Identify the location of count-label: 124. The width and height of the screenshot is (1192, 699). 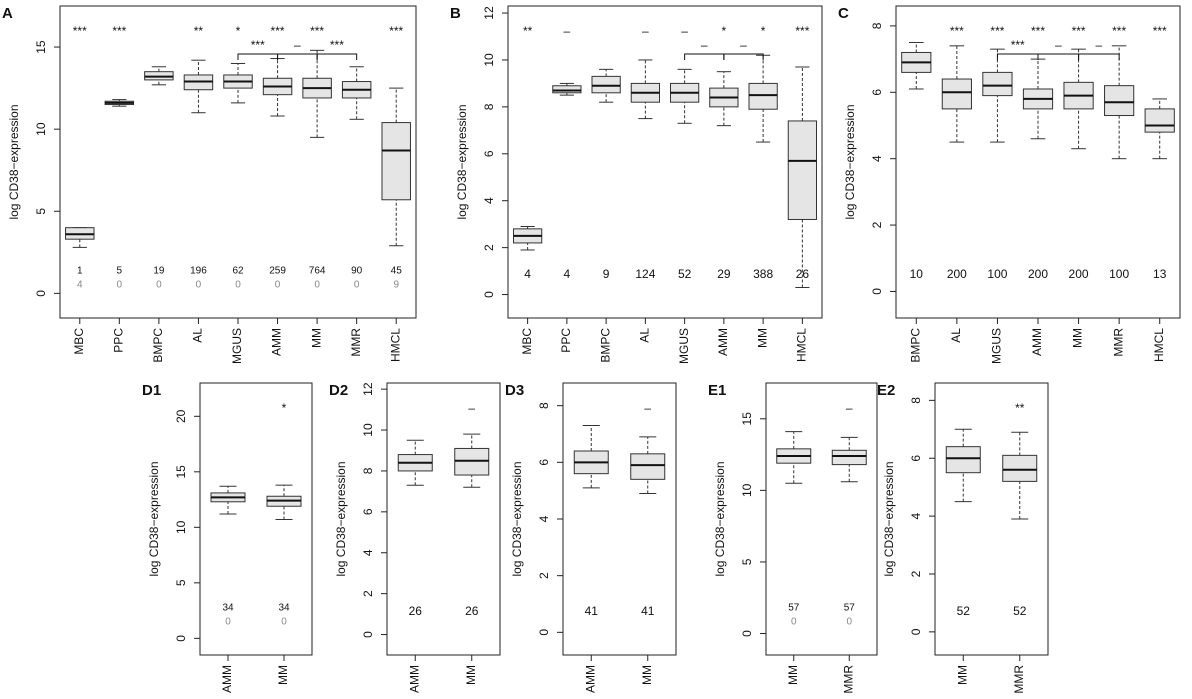
(645, 274).